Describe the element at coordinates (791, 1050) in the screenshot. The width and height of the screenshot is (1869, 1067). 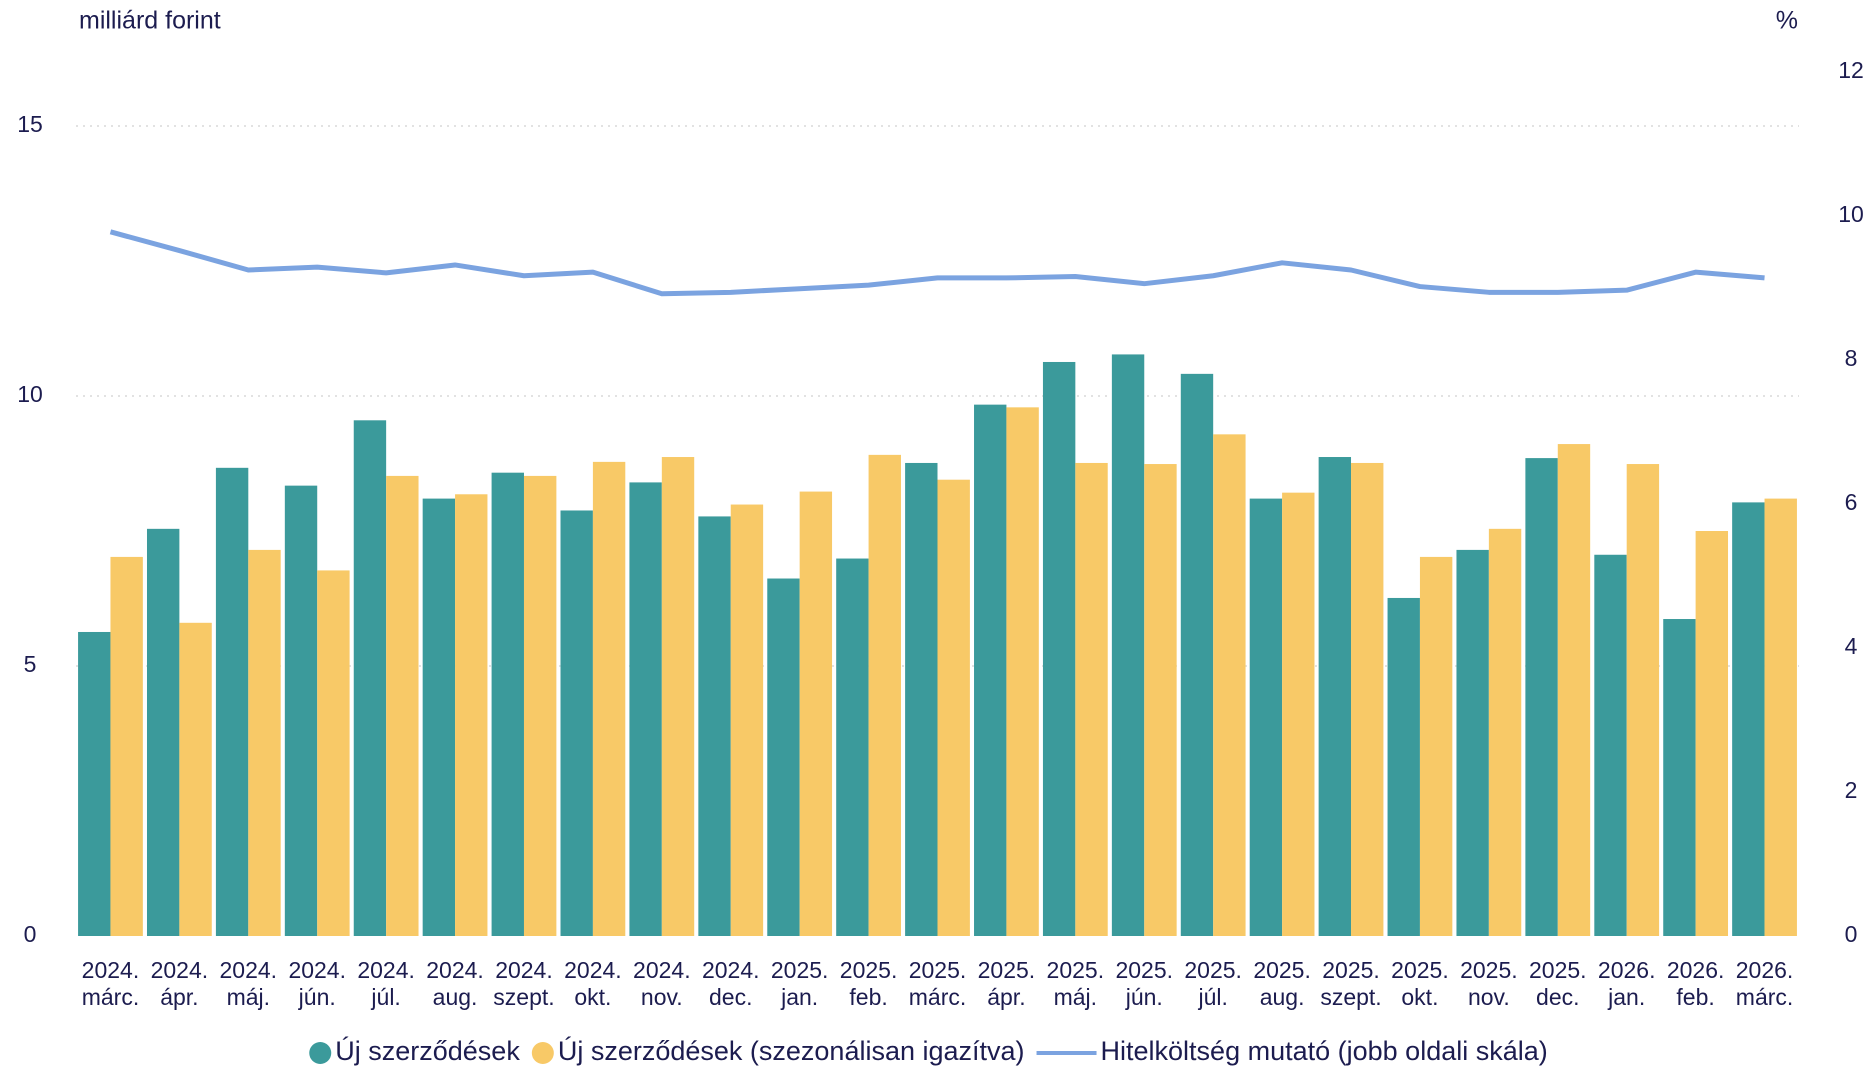
I see `legend-label: Új szerződések (szezonálisan igazítva)` at that location.